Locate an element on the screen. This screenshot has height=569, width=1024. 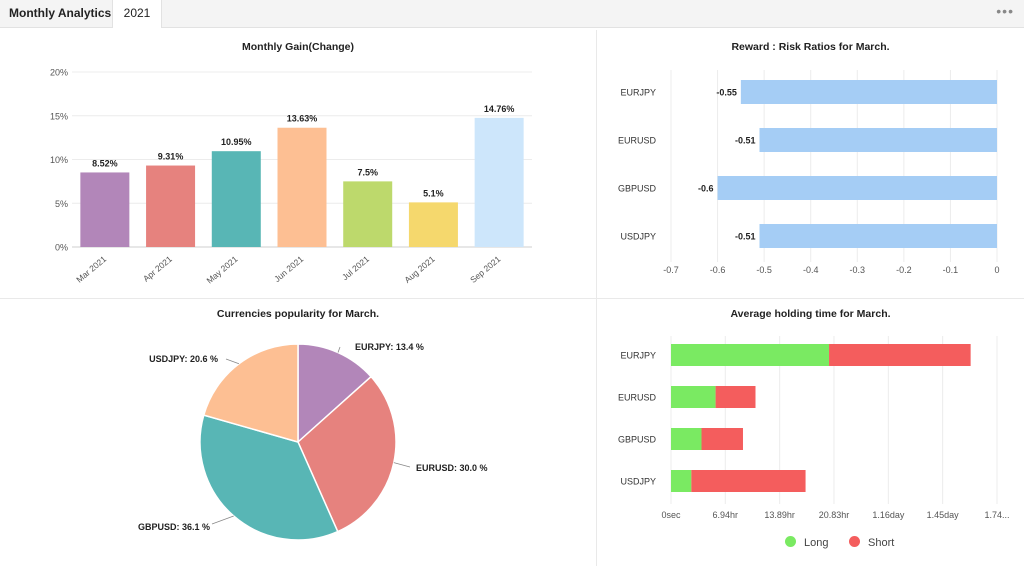
bar-data-label: 5.1% is located at coordinates (433, 193).